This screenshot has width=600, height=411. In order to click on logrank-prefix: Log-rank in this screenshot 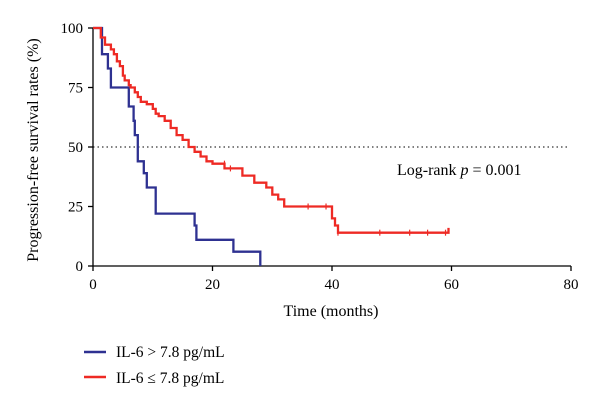, I will do `click(429, 170)`.